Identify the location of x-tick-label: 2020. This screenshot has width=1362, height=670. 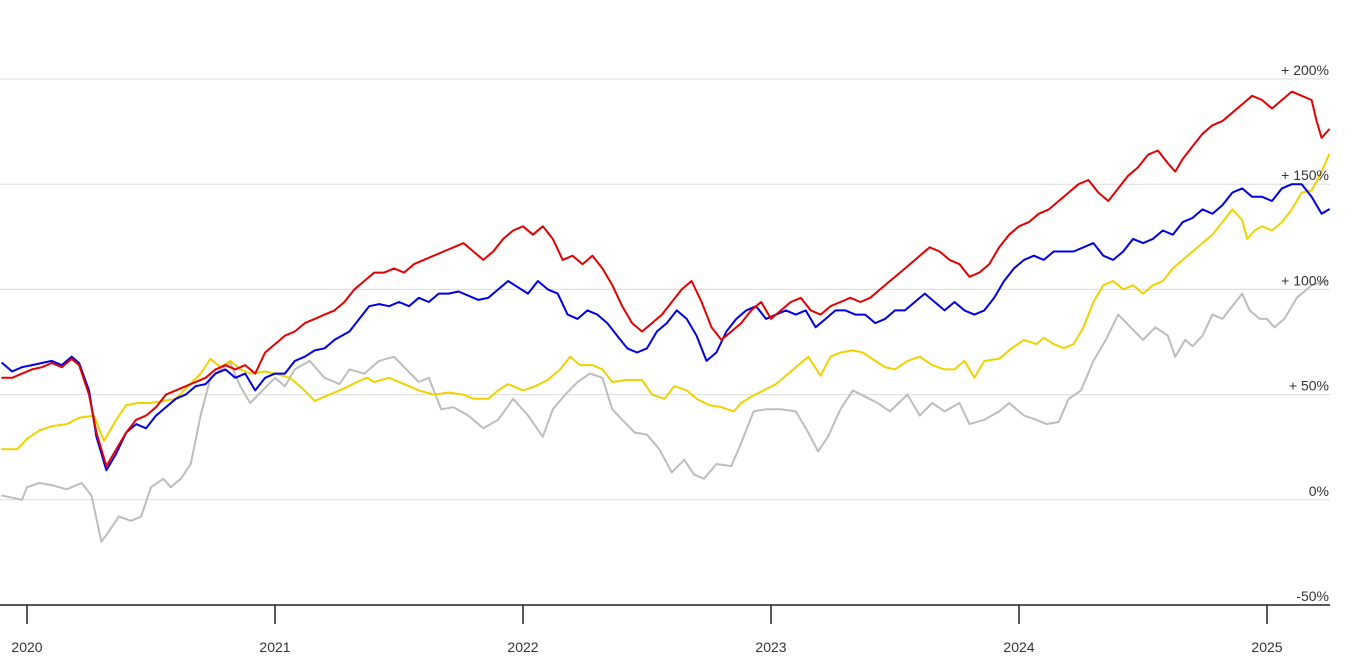
(26, 647).